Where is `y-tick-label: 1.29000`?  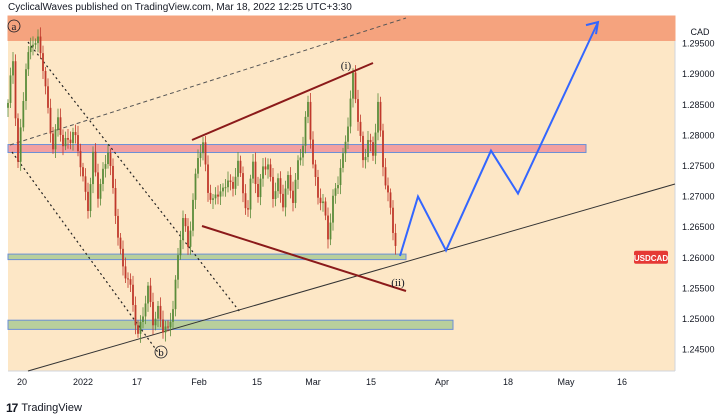 y-tick-label: 1.29000 is located at coordinates (698, 74).